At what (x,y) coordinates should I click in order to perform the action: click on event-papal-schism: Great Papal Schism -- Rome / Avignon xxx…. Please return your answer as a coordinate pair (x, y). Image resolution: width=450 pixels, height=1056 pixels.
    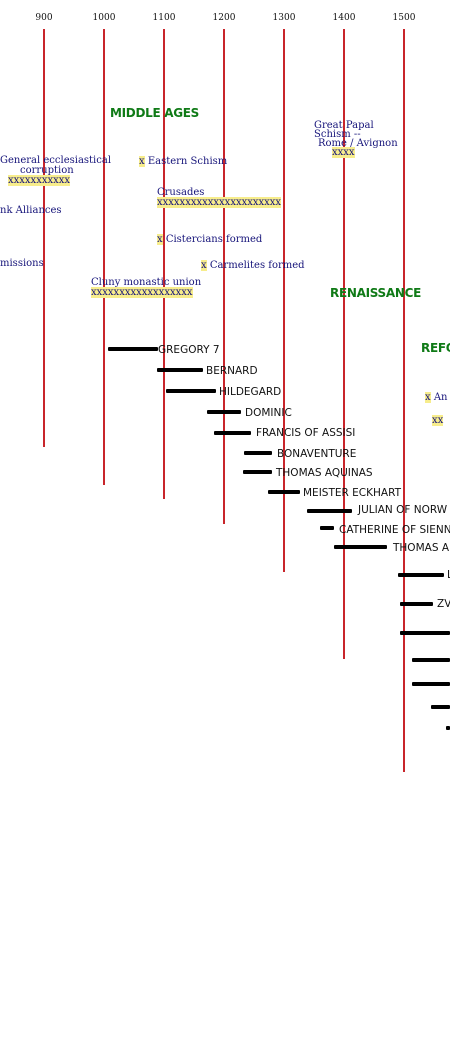
    Looking at the image, I should click on (356, 139).